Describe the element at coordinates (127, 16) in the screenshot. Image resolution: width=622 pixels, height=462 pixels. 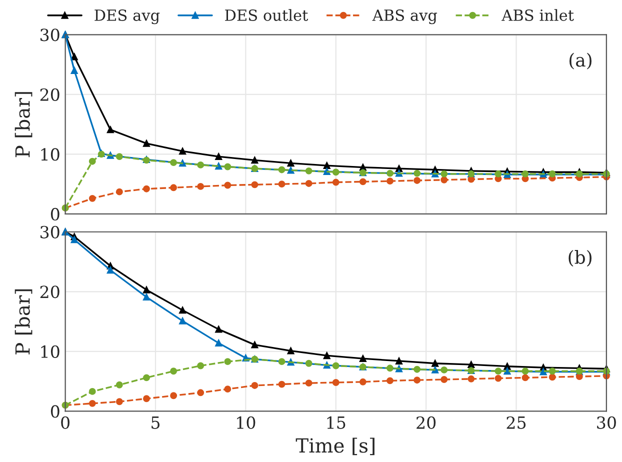
I see `legend-label: DES avg` at that location.